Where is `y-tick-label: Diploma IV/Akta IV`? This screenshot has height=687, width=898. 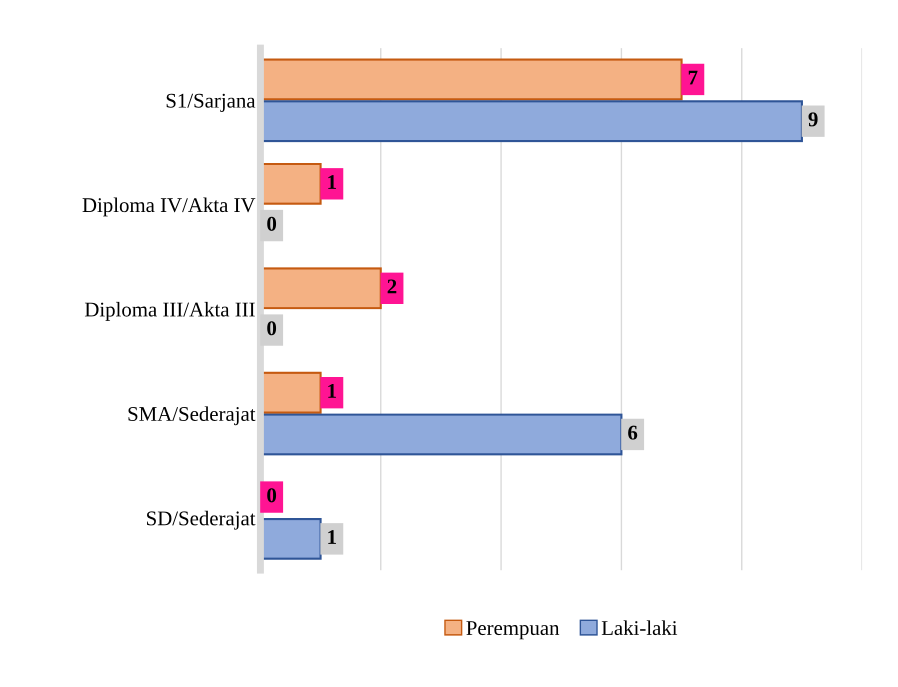
y-tick-label: Diploma IV/Akta IV is located at coordinates (169, 207).